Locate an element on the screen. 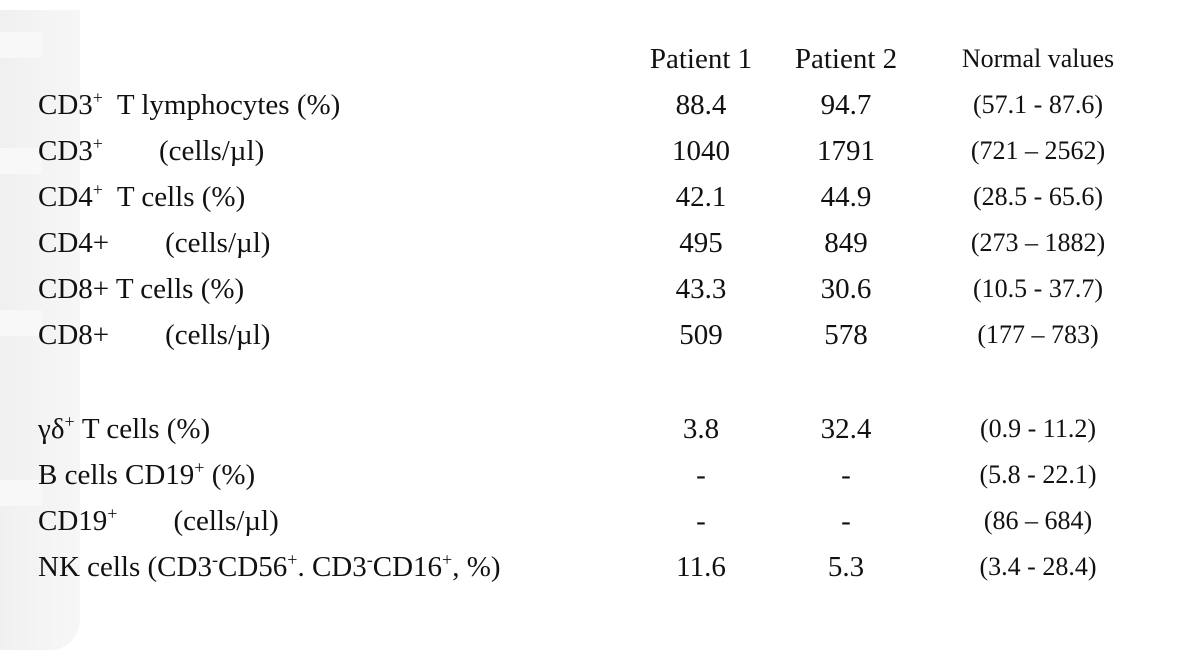  row-label: B cells CD19+ (%) is located at coordinates (147, 474).